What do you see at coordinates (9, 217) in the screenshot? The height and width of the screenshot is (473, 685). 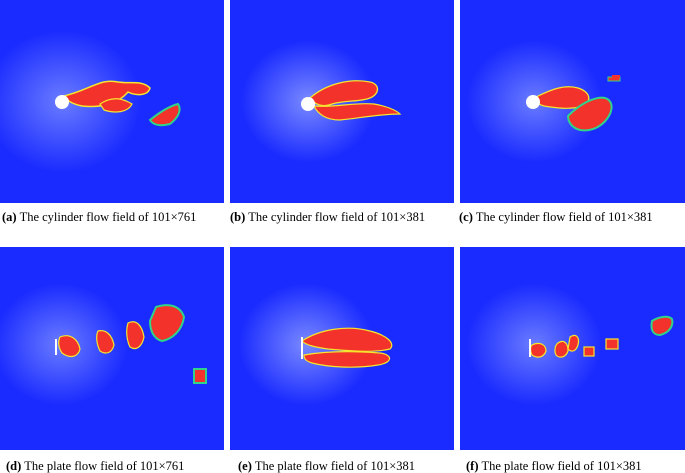 I see `panel-label: (a)` at bounding box center [9, 217].